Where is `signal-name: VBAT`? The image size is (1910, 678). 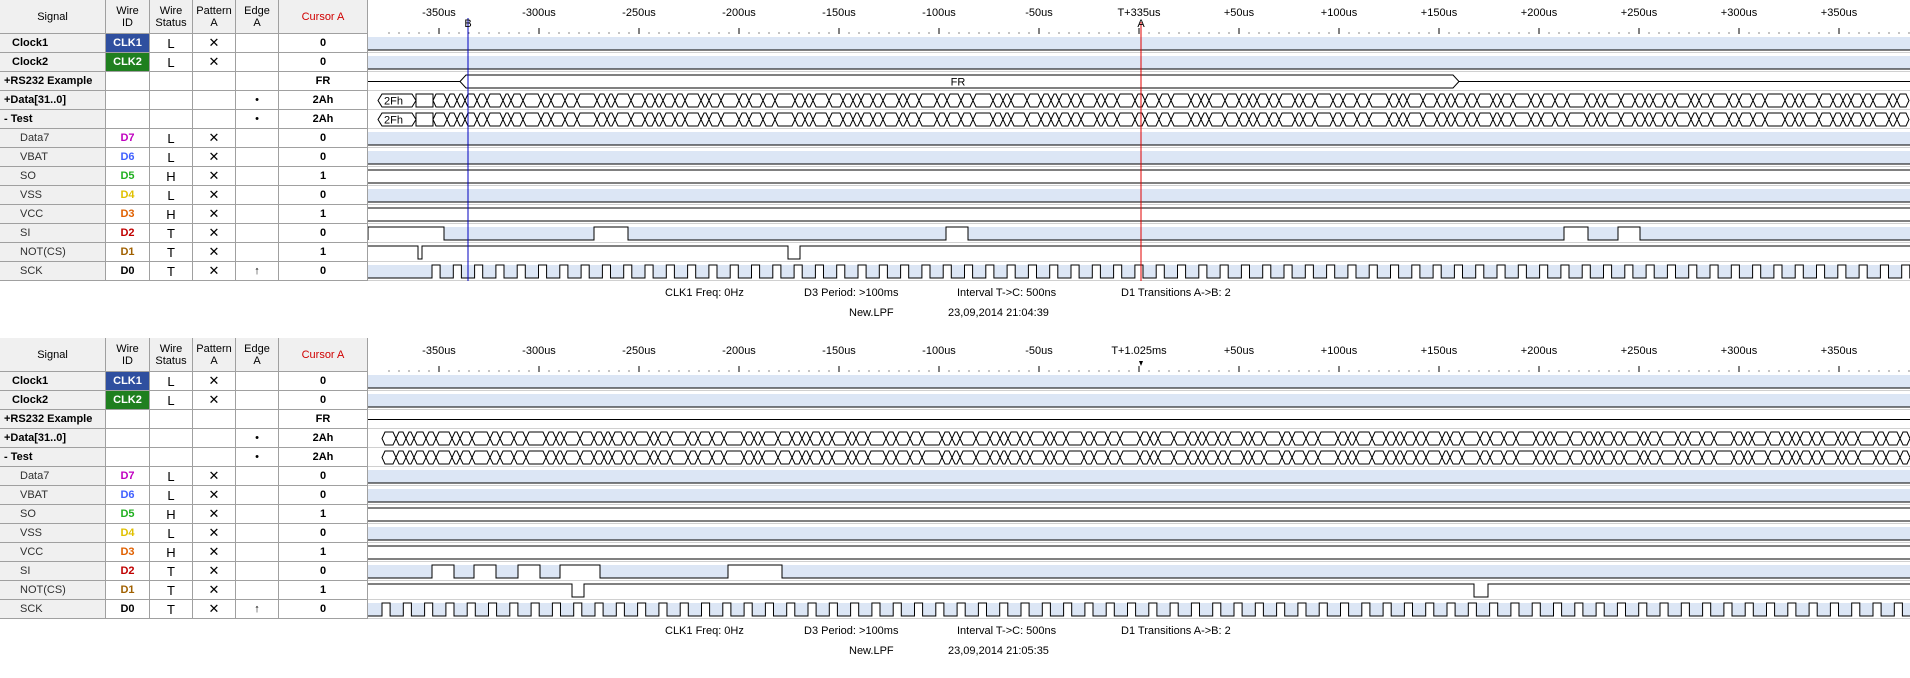
signal-name: VBAT is located at coordinates (53, 157).